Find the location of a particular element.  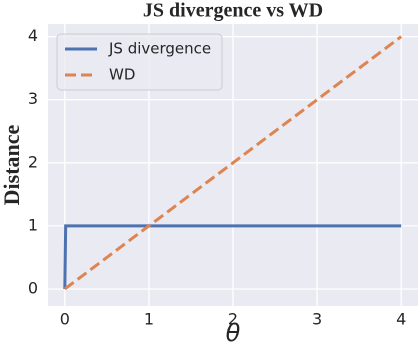

y-tick-label: 1 is located at coordinates (33, 224).